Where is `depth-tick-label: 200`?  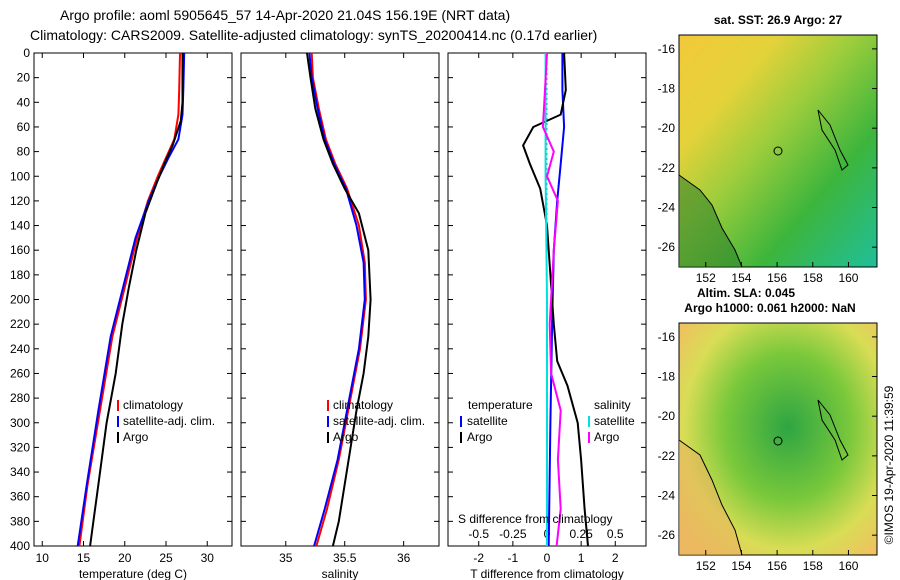 depth-tick-label: 200 is located at coordinates (20, 300).